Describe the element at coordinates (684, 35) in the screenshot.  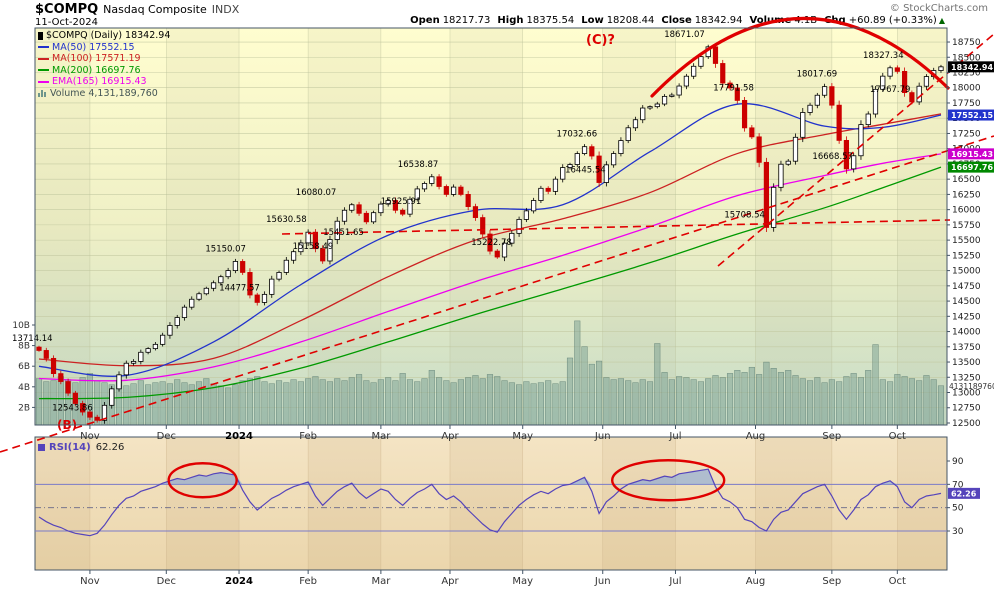
I see `price-annotation: 18671.07` at that location.